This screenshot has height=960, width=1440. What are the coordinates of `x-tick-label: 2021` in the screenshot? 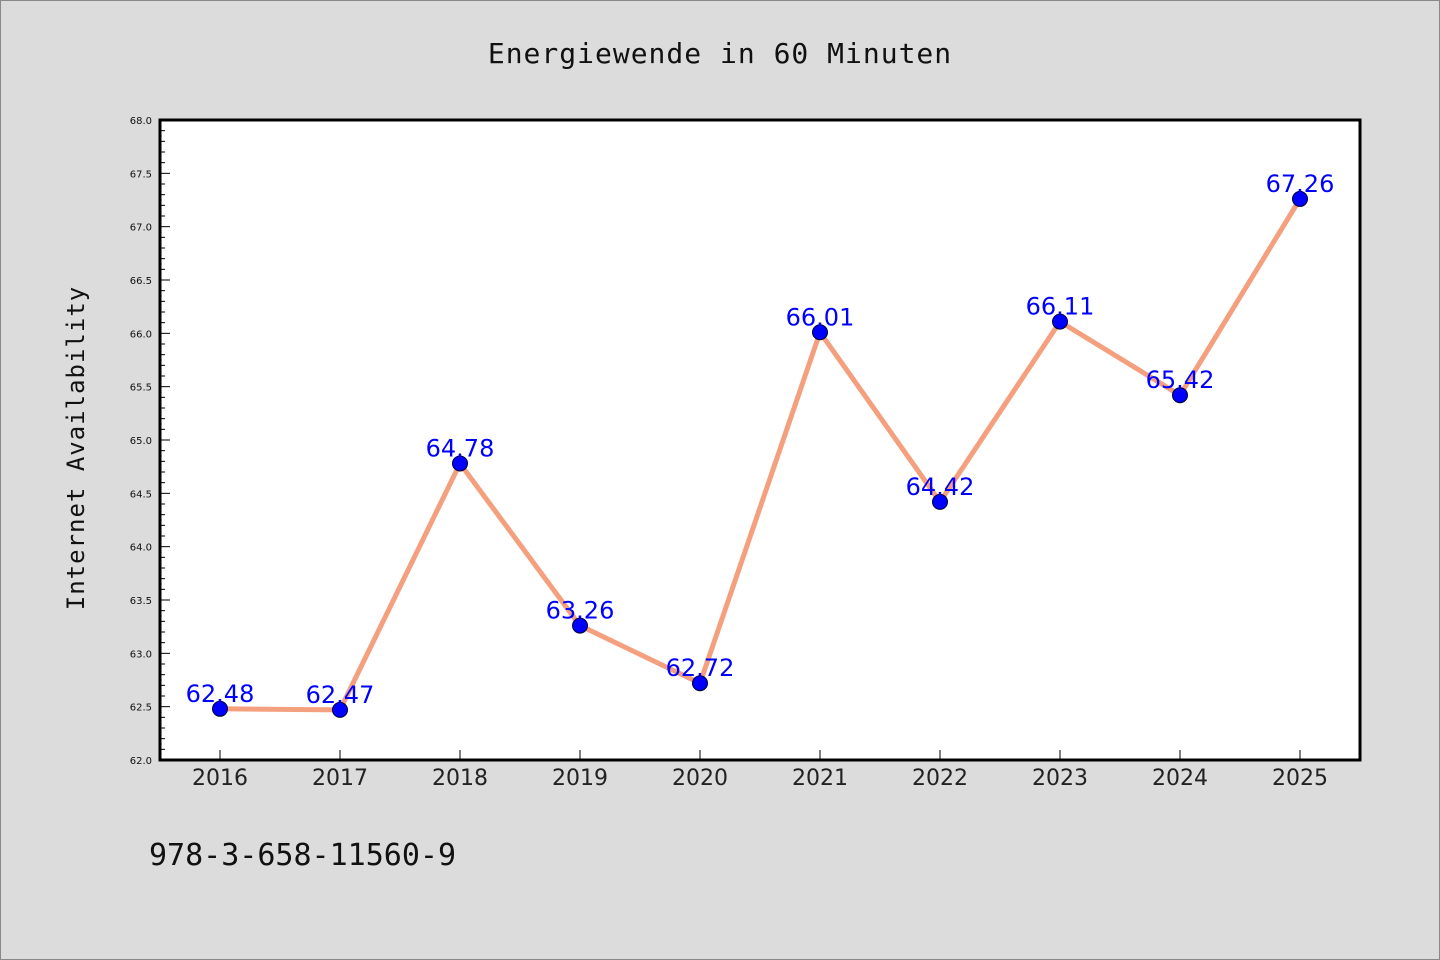 It's located at (820, 778).